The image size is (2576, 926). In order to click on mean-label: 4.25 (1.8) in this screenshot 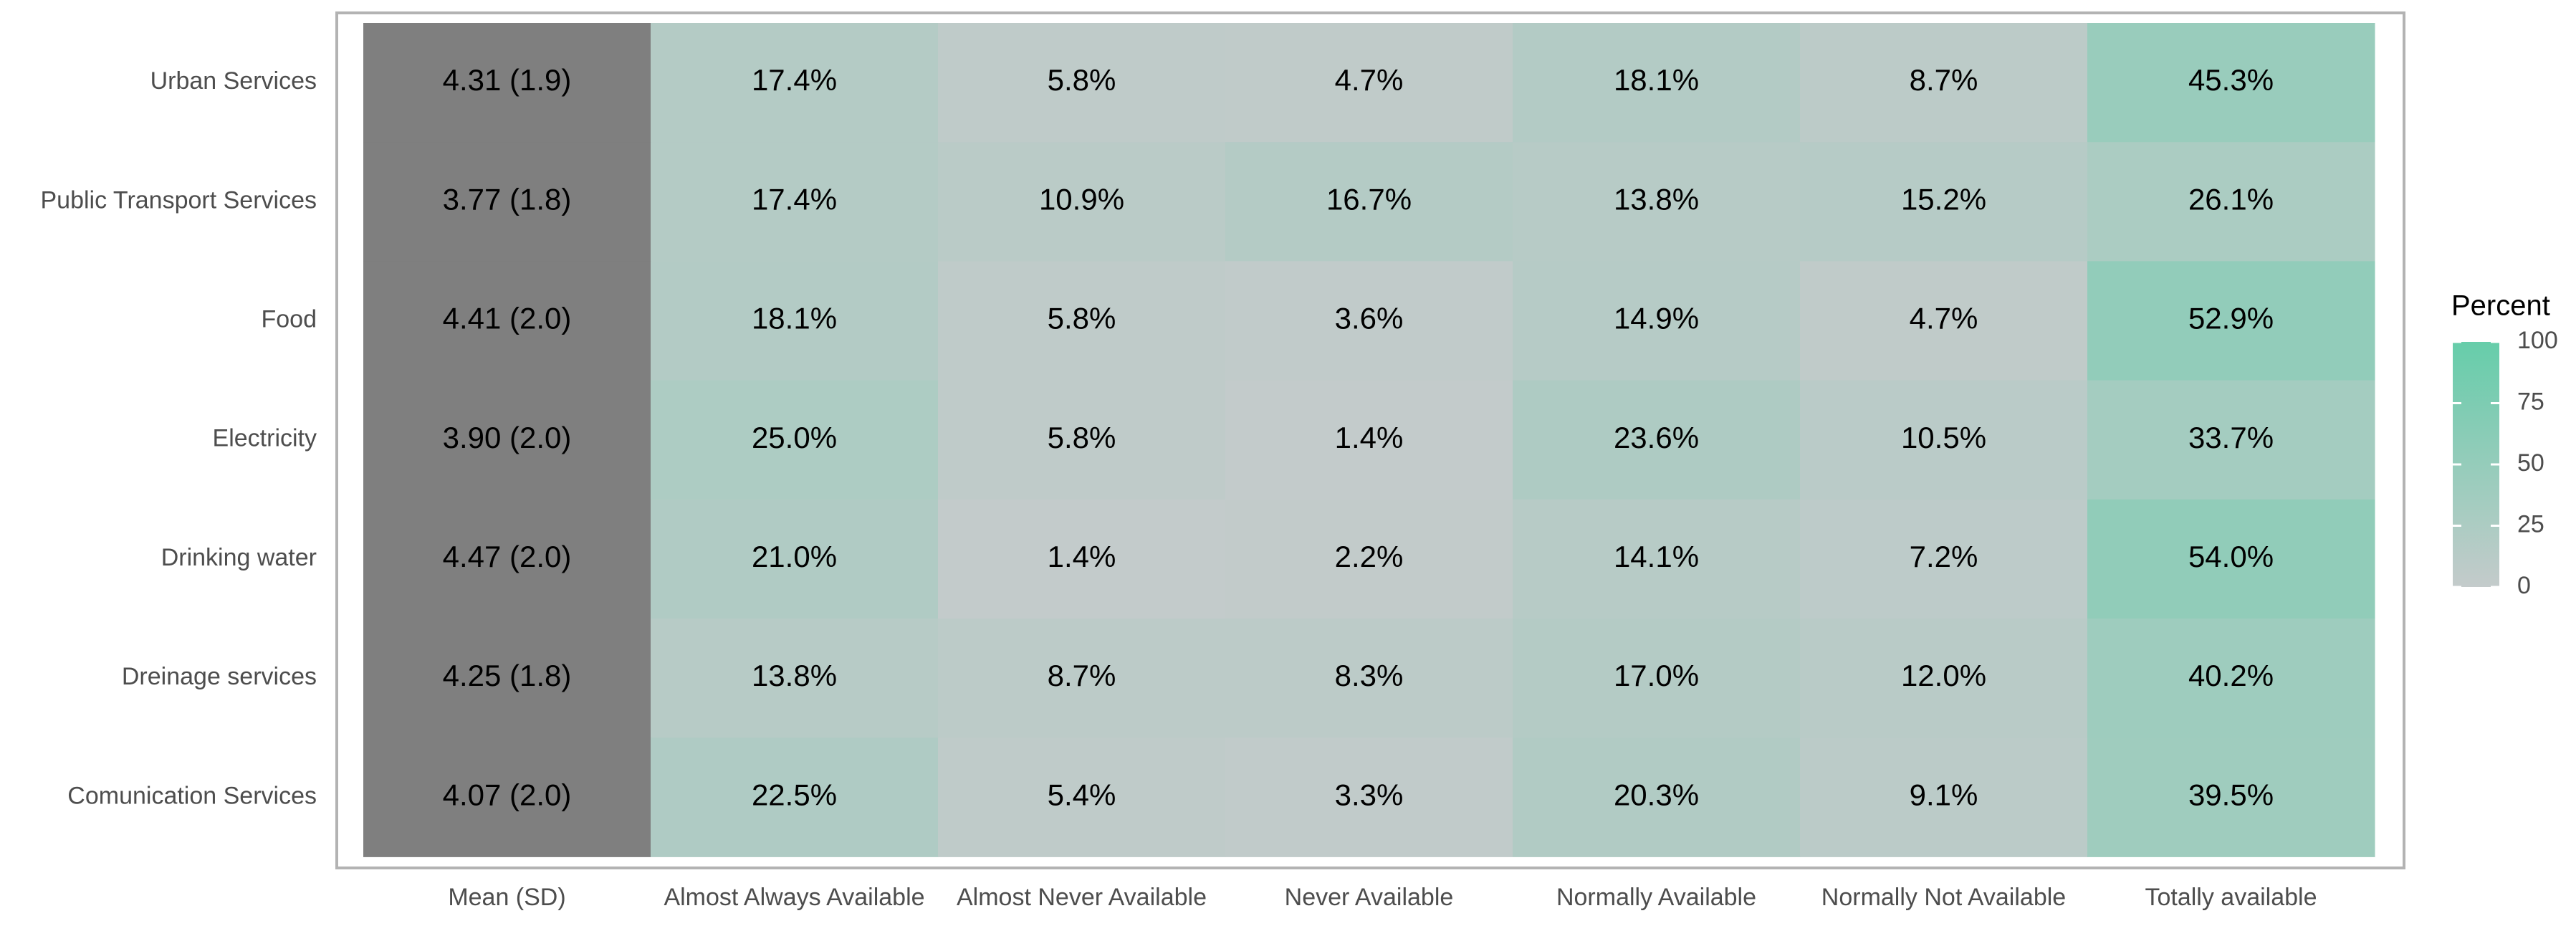, I will do `click(507, 675)`.